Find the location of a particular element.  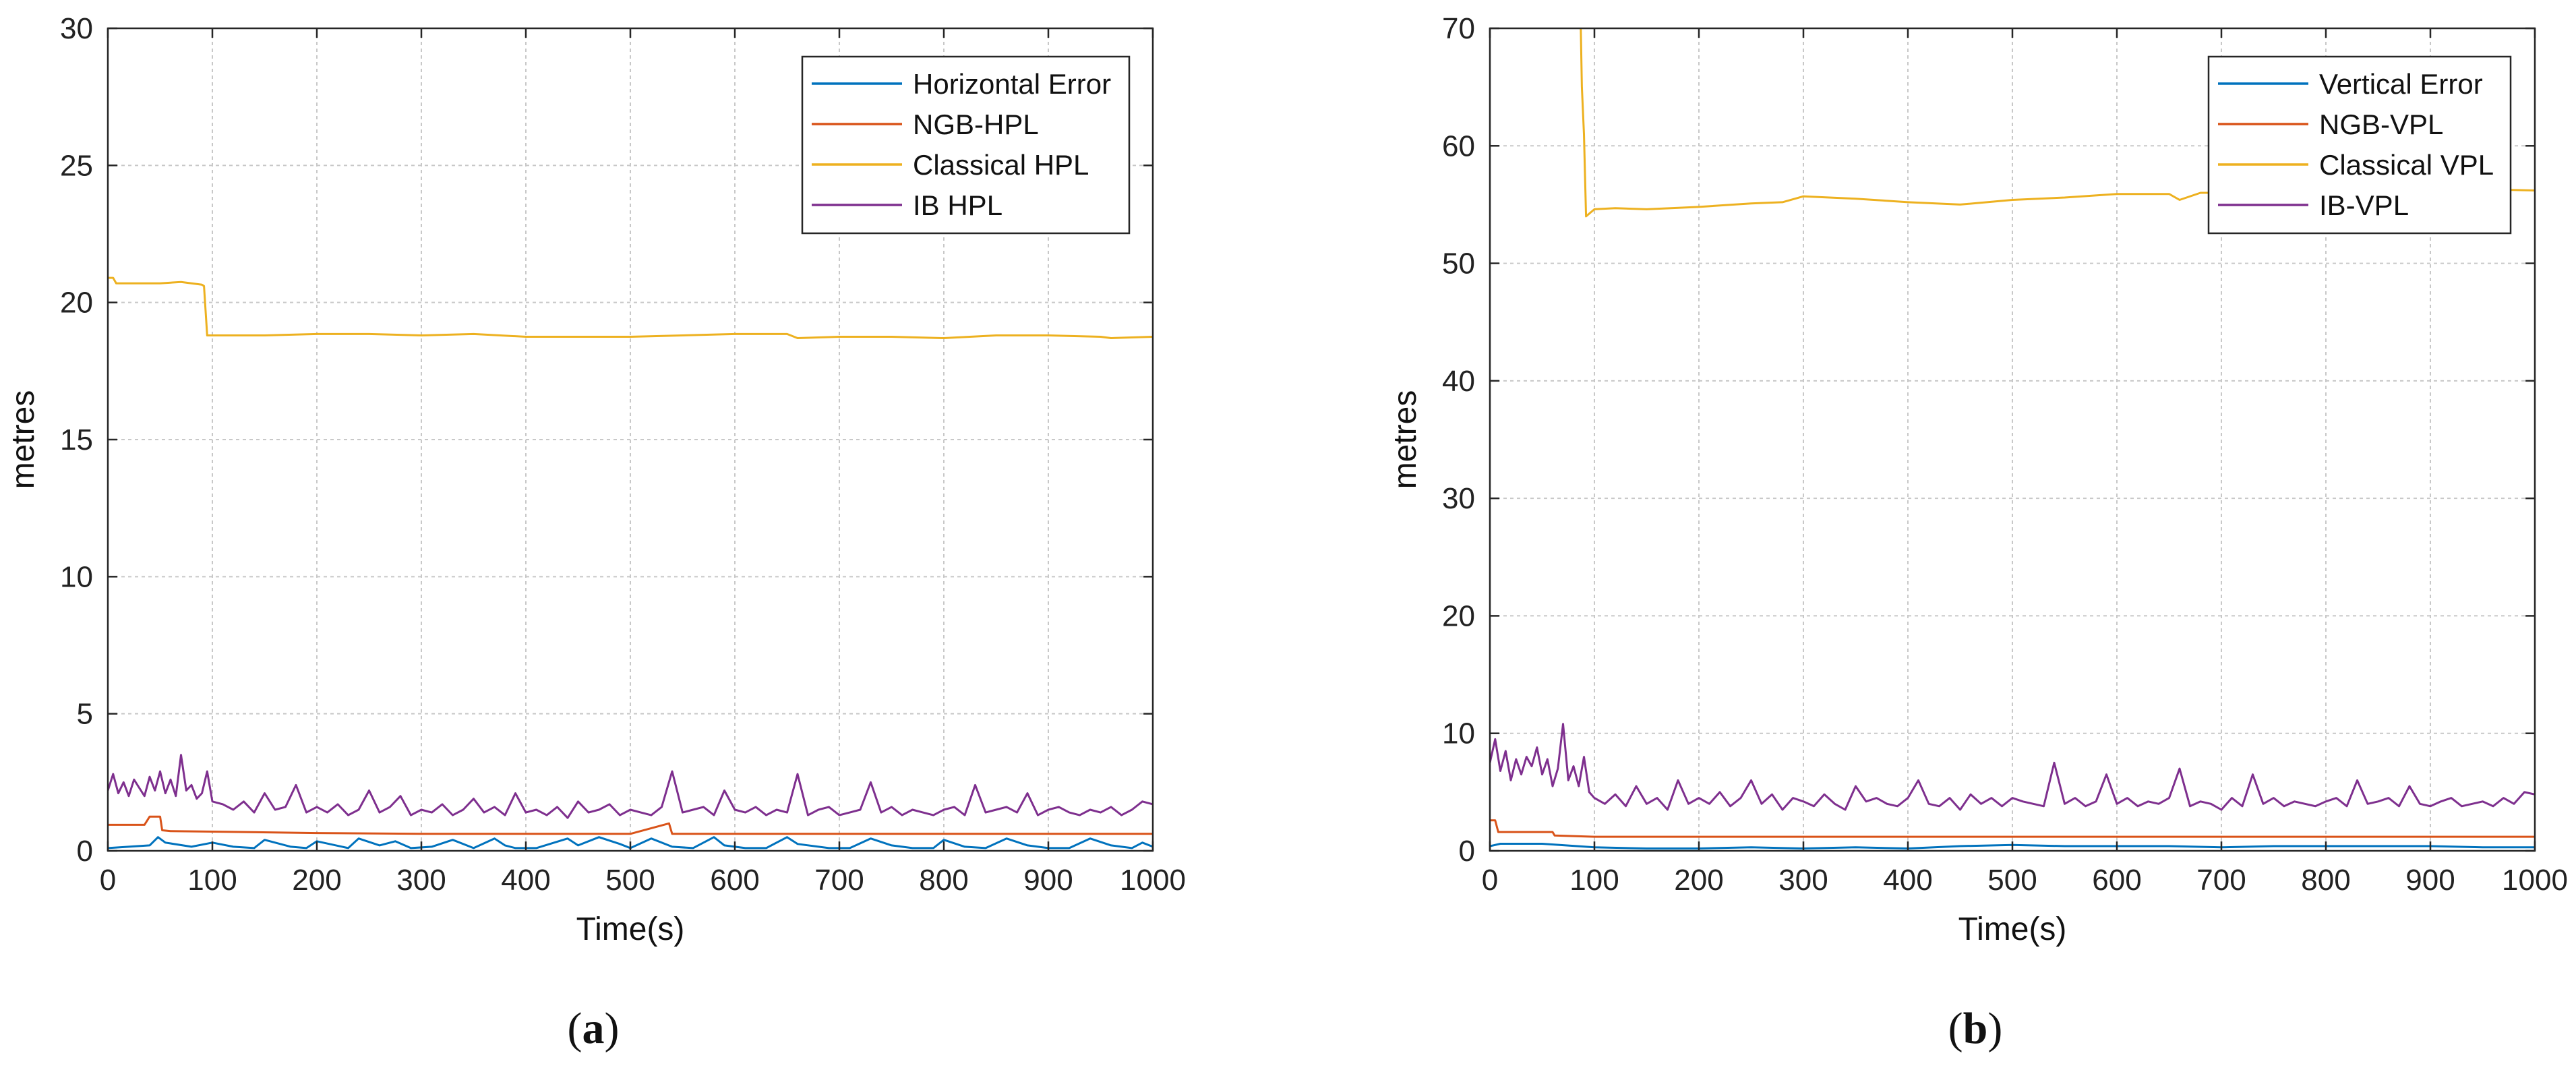

y-tick-label: 50 is located at coordinates (1458, 264).